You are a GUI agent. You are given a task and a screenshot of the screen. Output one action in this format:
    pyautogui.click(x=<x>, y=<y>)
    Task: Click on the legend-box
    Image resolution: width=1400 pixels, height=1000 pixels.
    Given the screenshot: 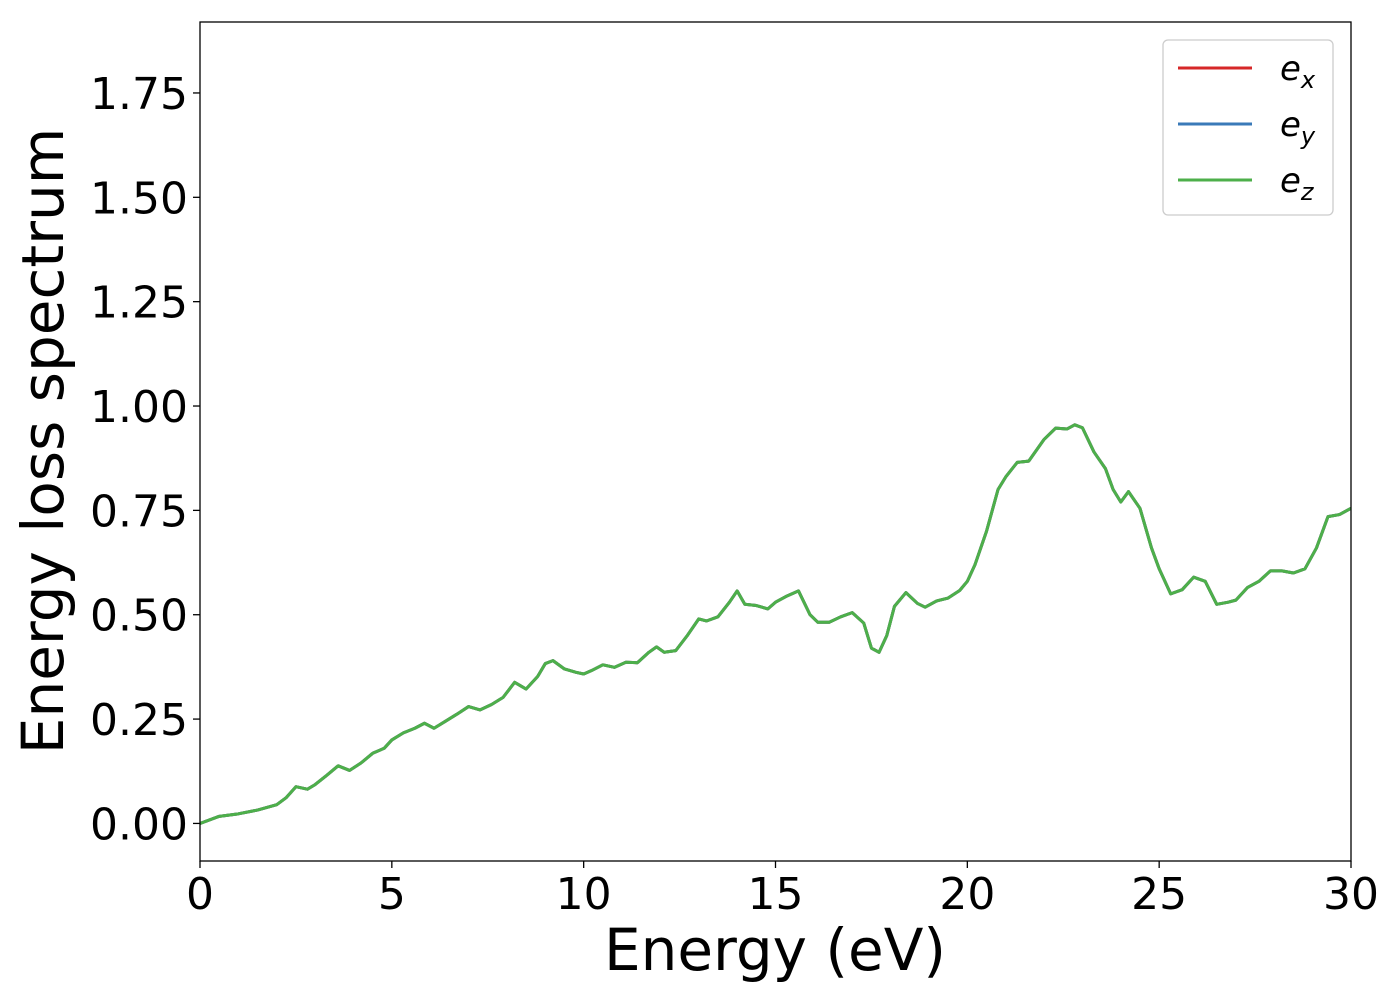 What is the action you would take?
    pyautogui.click(x=1248, y=127)
    